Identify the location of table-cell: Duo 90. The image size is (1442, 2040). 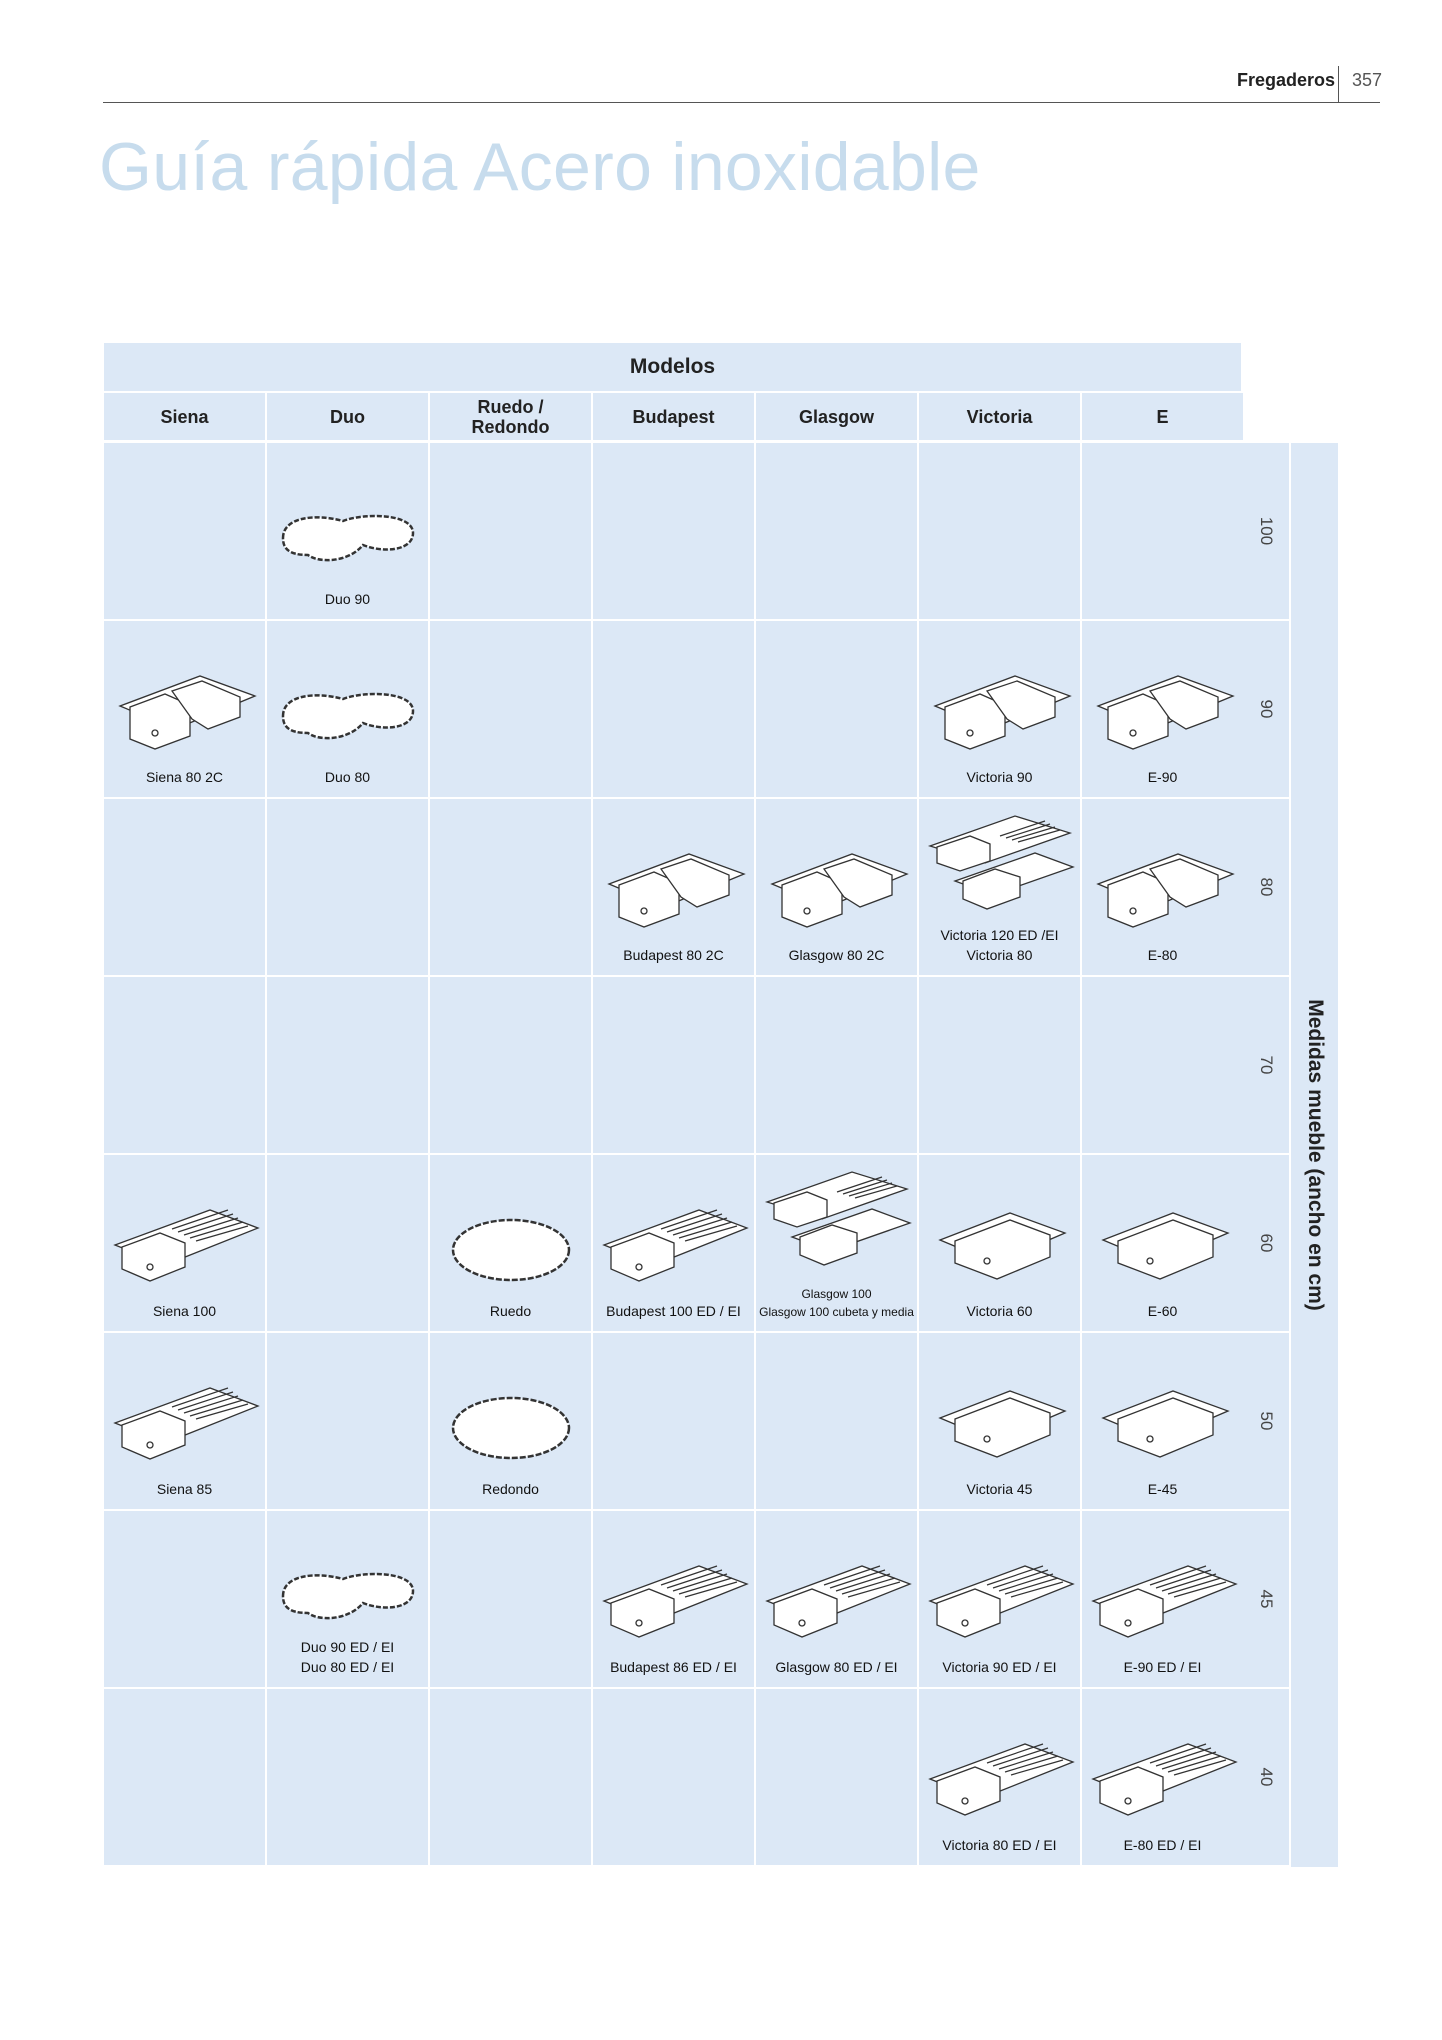
(347, 531).